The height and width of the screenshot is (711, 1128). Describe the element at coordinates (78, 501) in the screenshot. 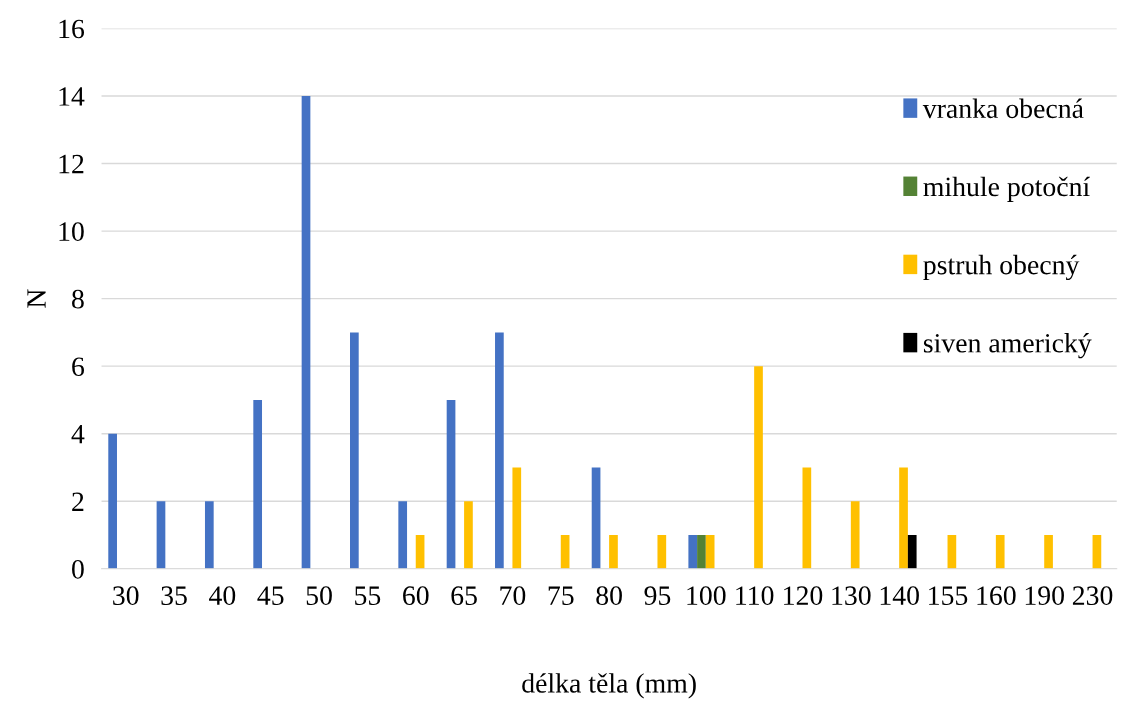

I see `y-tick-label: 2` at that location.